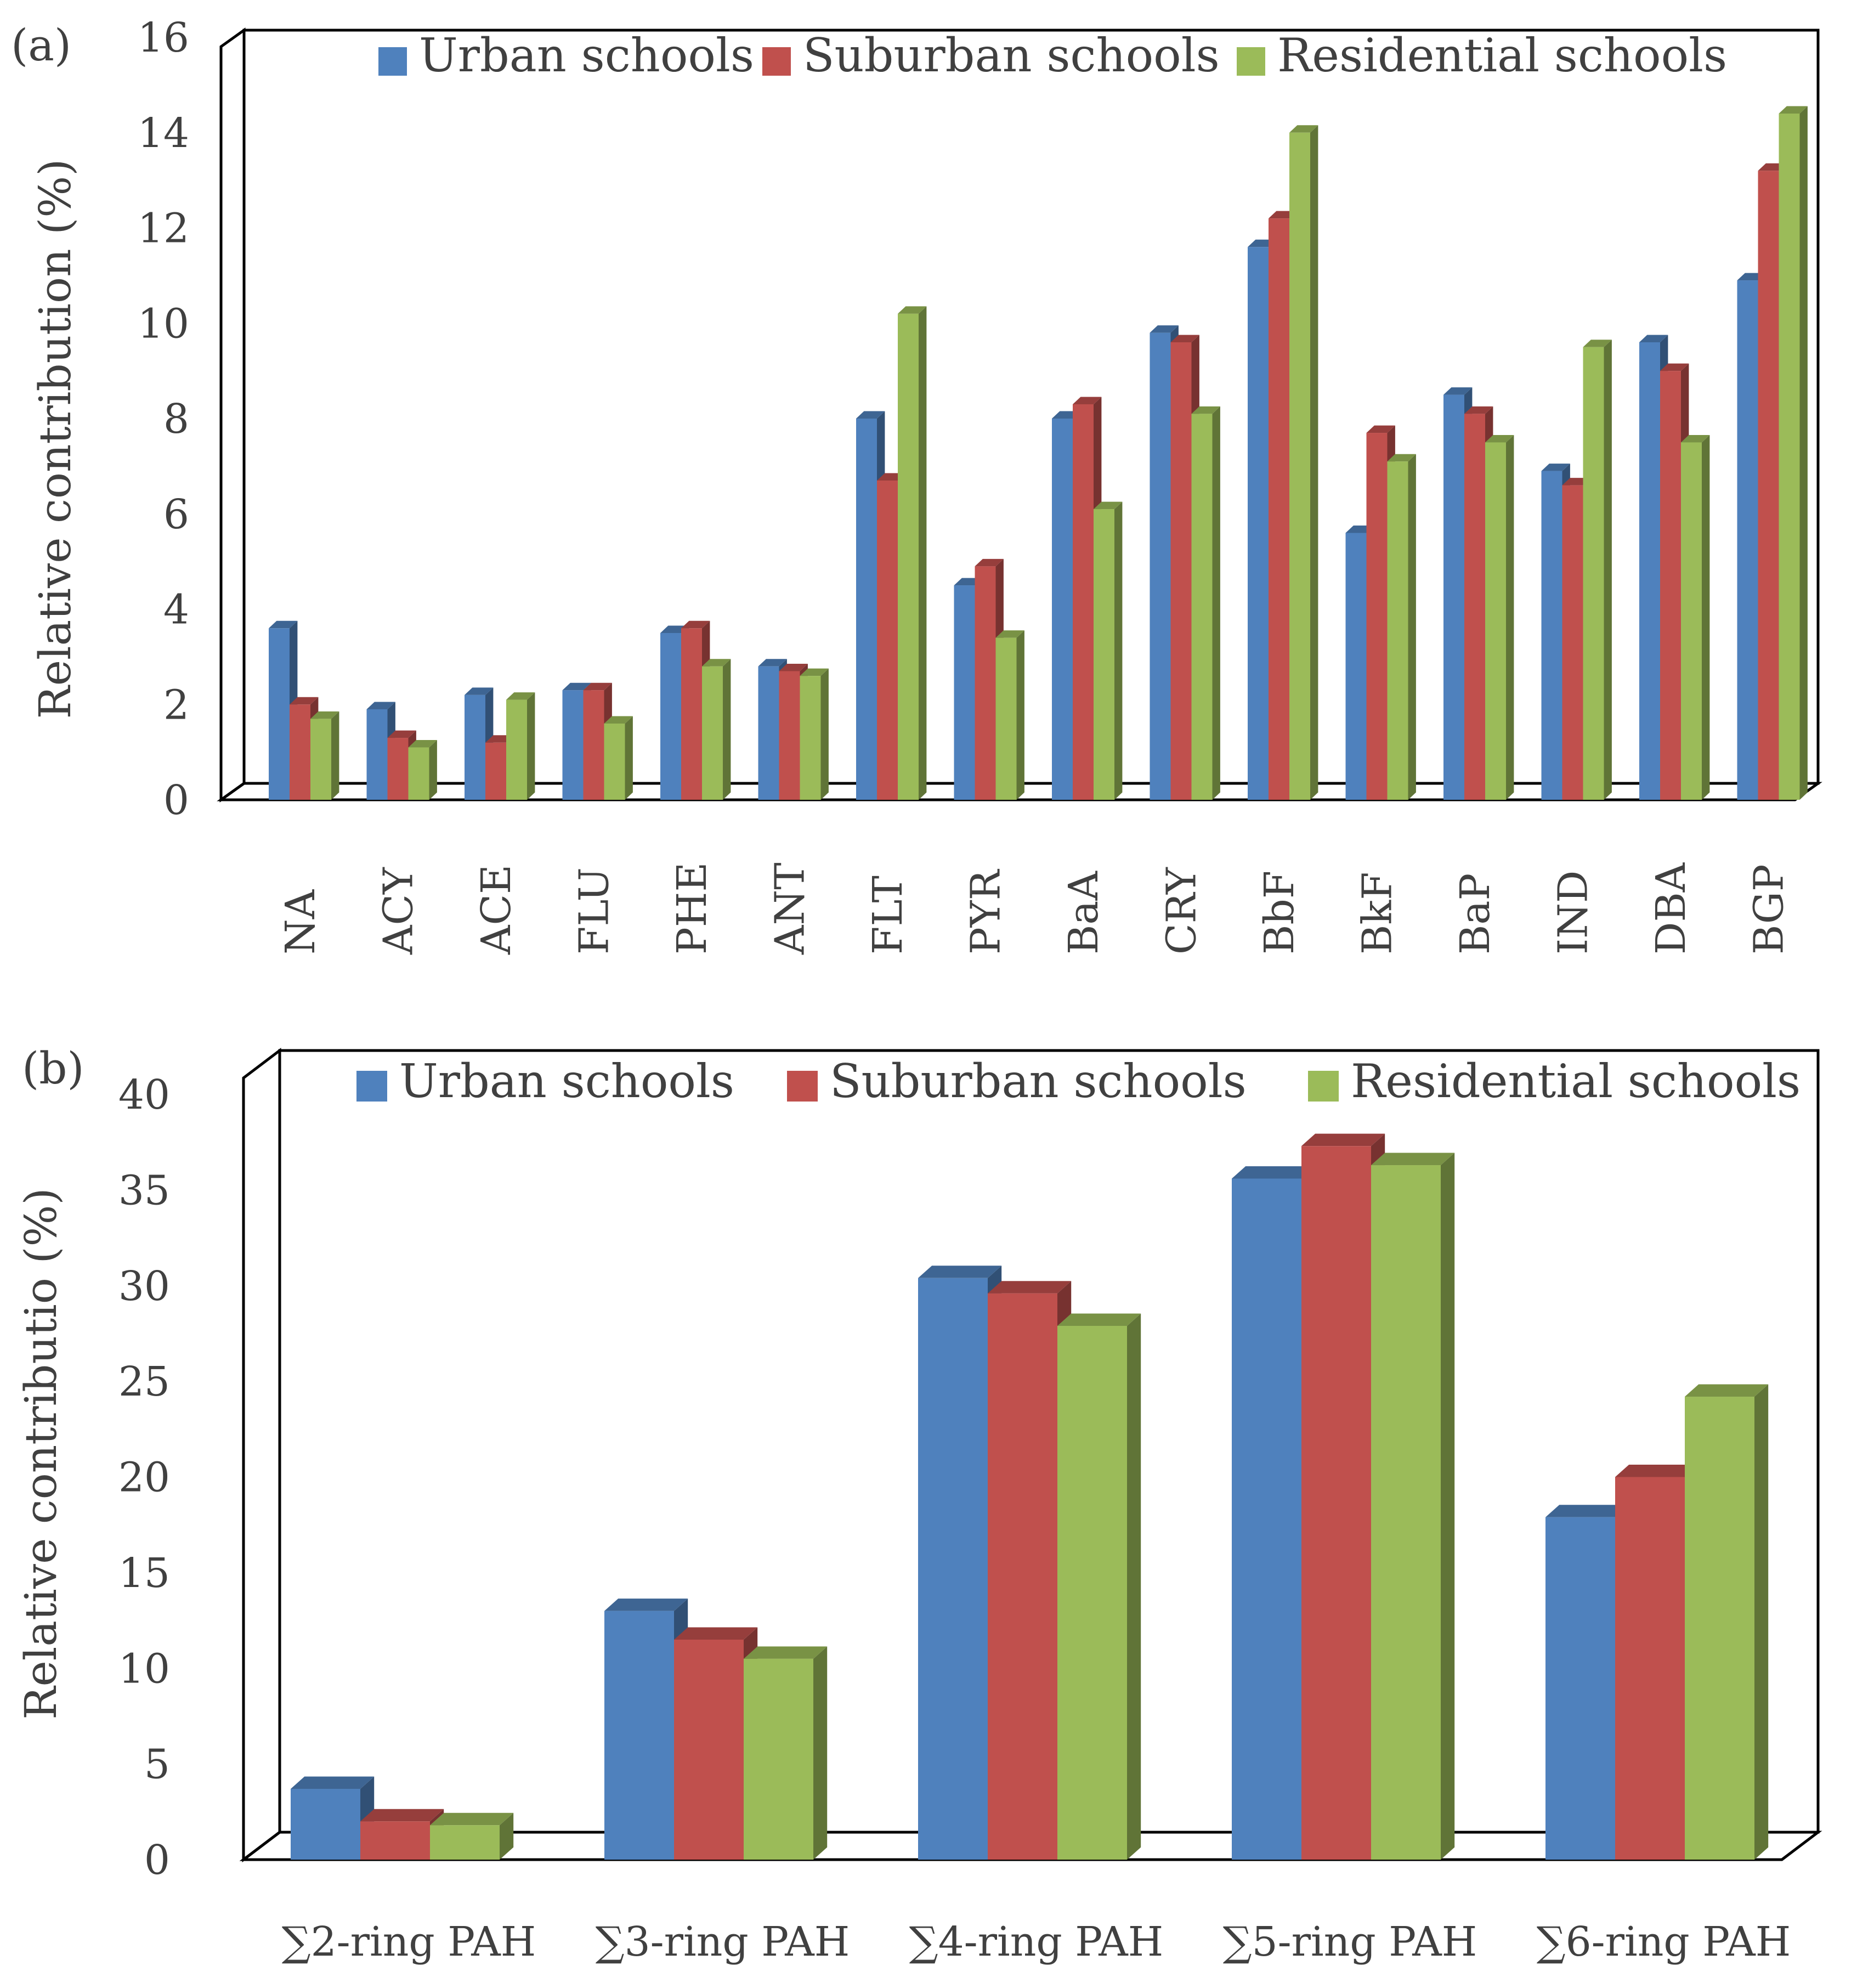 This screenshot has width=1874, height=1988. Describe the element at coordinates (1769, 910) in the screenshot. I see `x-tick-label: BGP` at that location.